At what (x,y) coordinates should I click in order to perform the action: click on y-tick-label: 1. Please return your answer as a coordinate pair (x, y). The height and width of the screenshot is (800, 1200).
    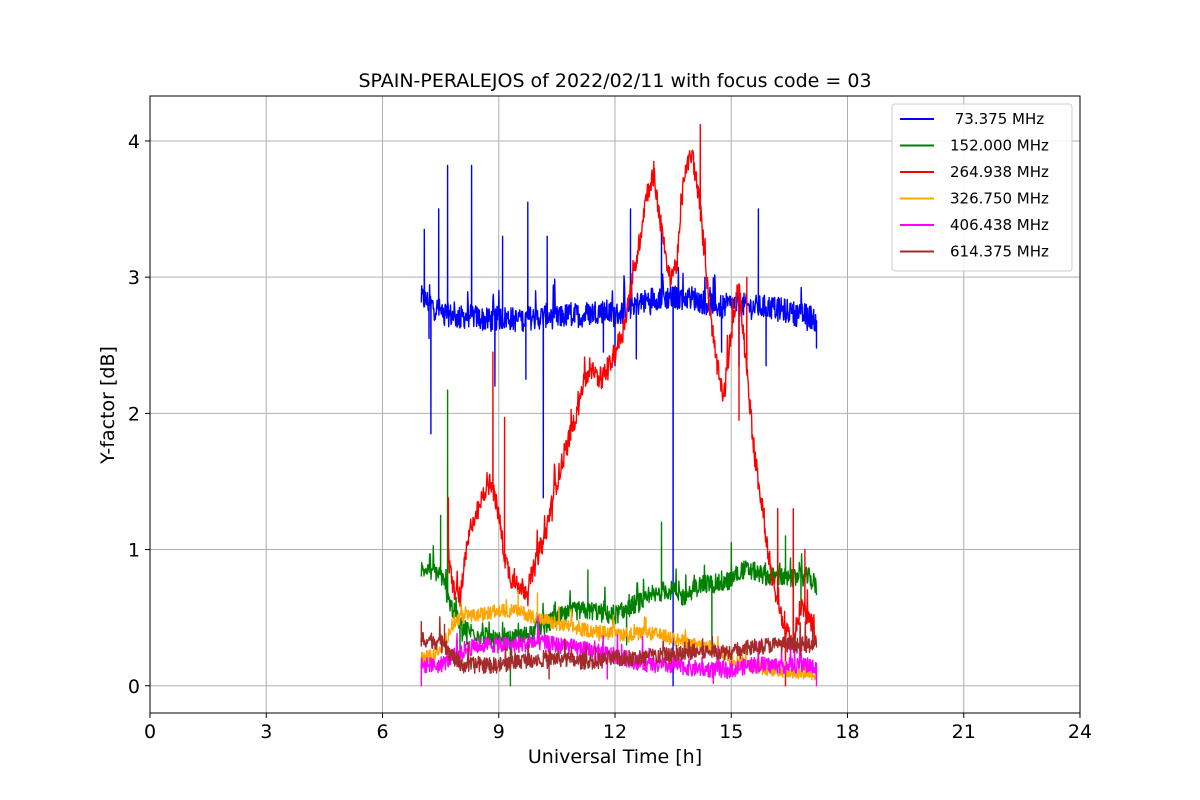
    Looking at the image, I should click on (134, 551).